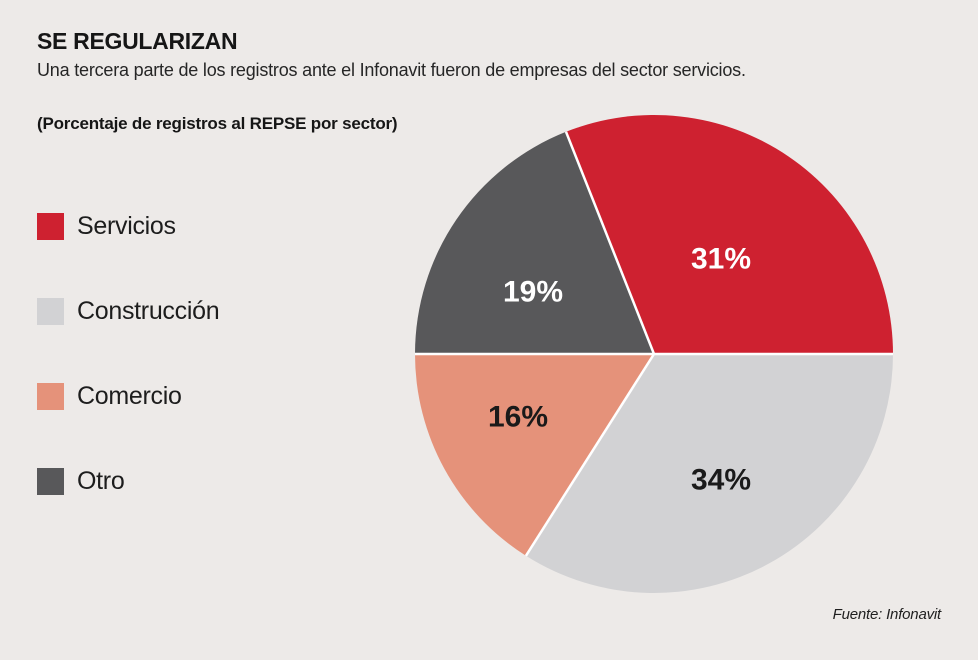 The image size is (978, 660). What do you see at coordinates (101, 481) in the screenshot?
I see `legend-label-otro: Otro` at bounding box center [101, 481].